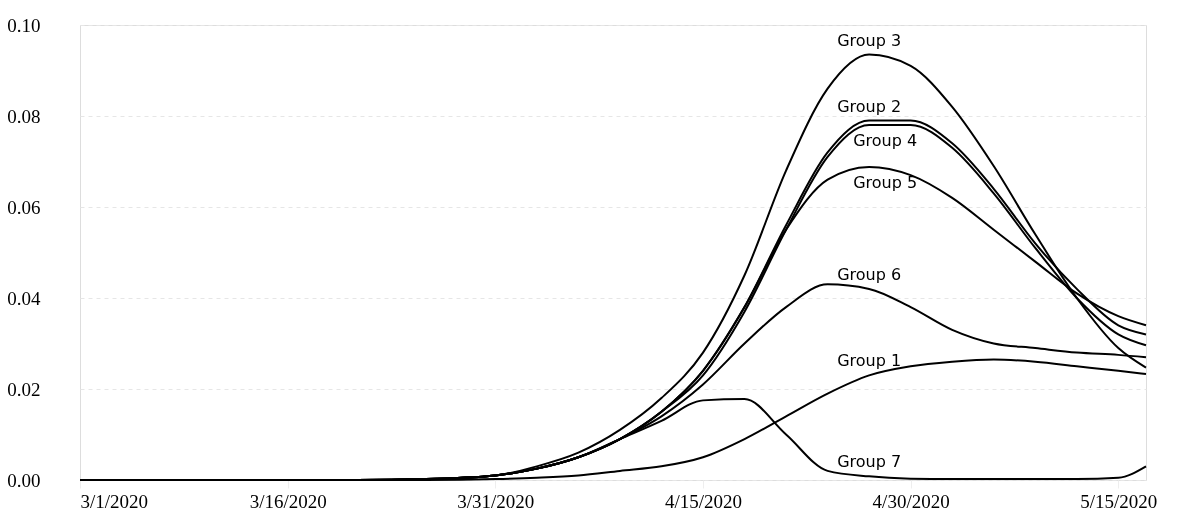 The width and height of the screenshot is (1194, 519). What do you see at coordinates (869, 274) in the screenshot?
I see `series-label: Group 6` at bounding box center [869, 274].